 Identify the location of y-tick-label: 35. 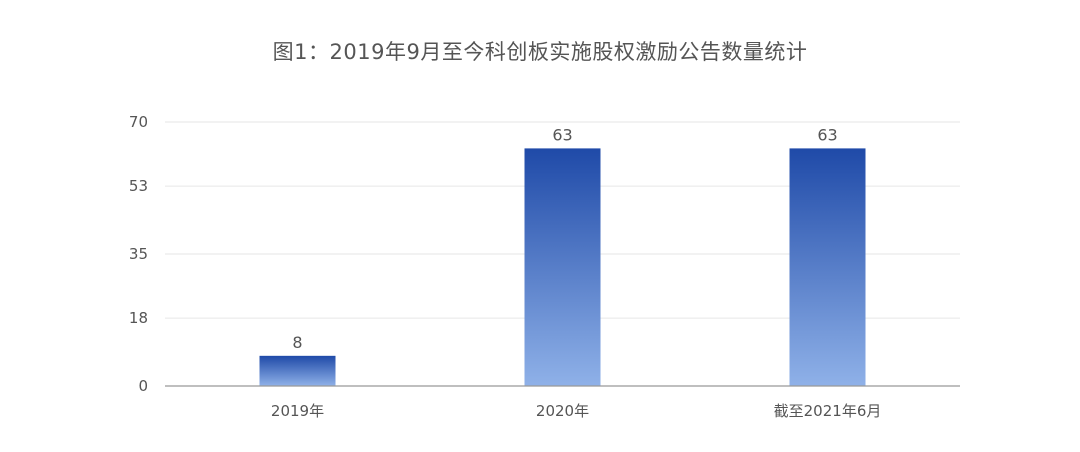
(138, 254).